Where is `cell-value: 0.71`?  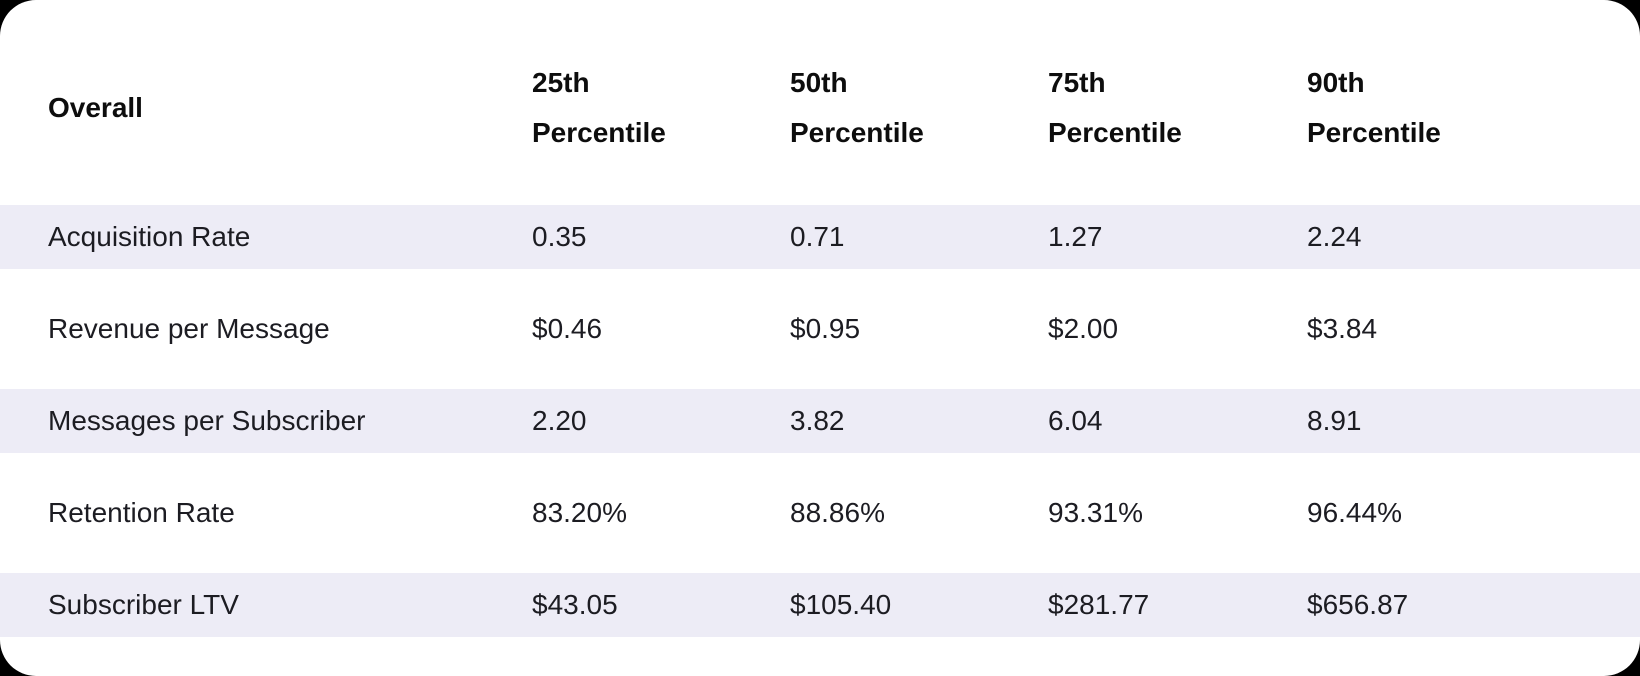
cell-value: 0.71 is located at coordinates (919, 237).